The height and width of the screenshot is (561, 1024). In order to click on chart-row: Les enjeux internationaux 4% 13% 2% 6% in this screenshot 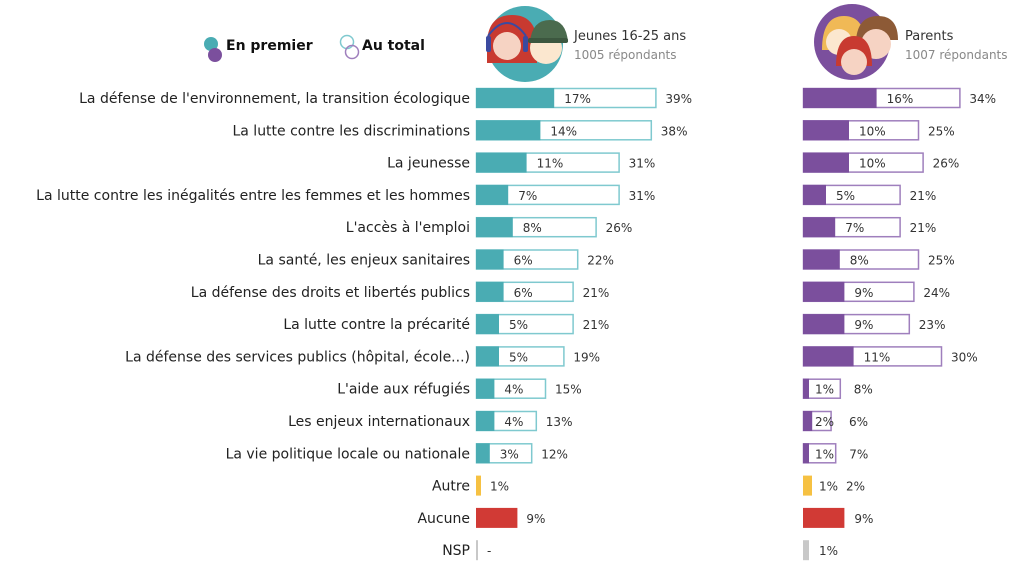, I will do `click(578, 421)`.